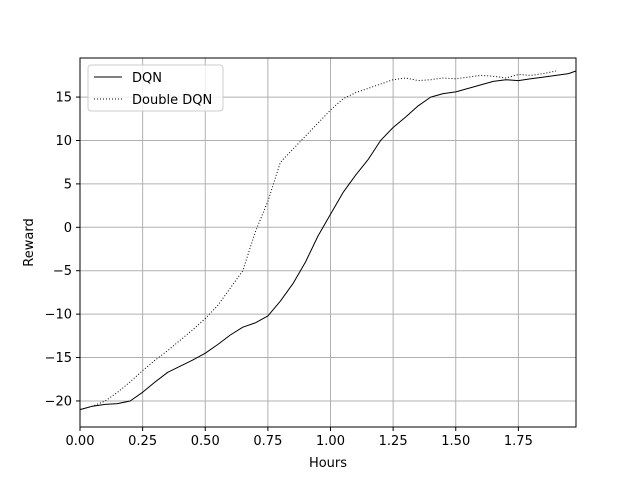 The height and width of the screenshot is (480, 640). Describe the element at coordinates (172, 100) in the screenshot. I see `legend-label-double-dqn: Double DQN` at that location.